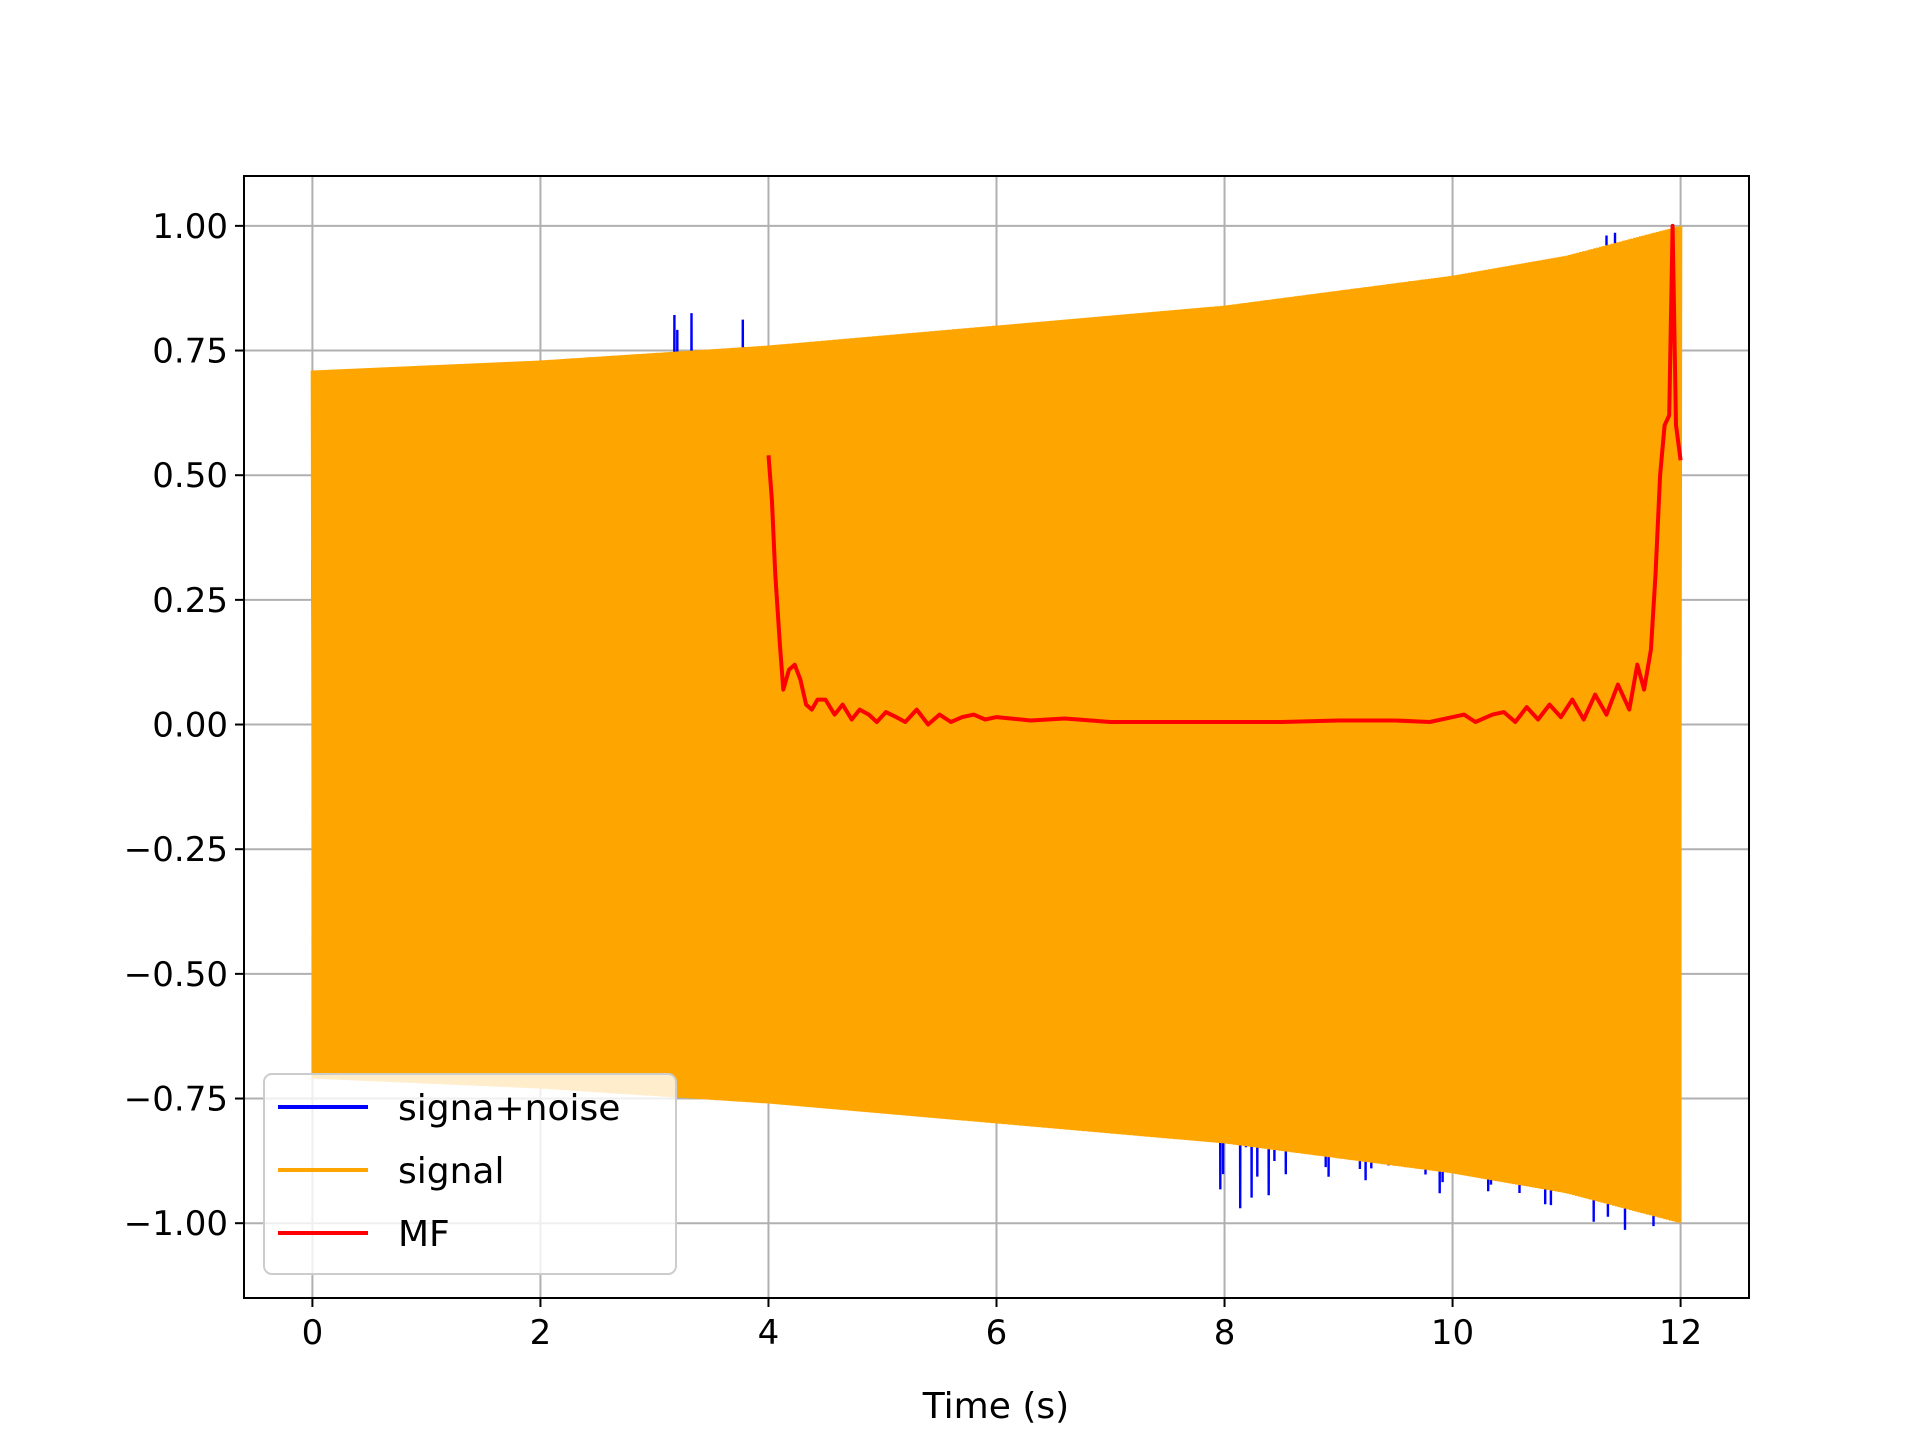 The height and width of the screenshot is (1440, 1920). I want to click on y-tick-label: 1.00, so click(190, 227).